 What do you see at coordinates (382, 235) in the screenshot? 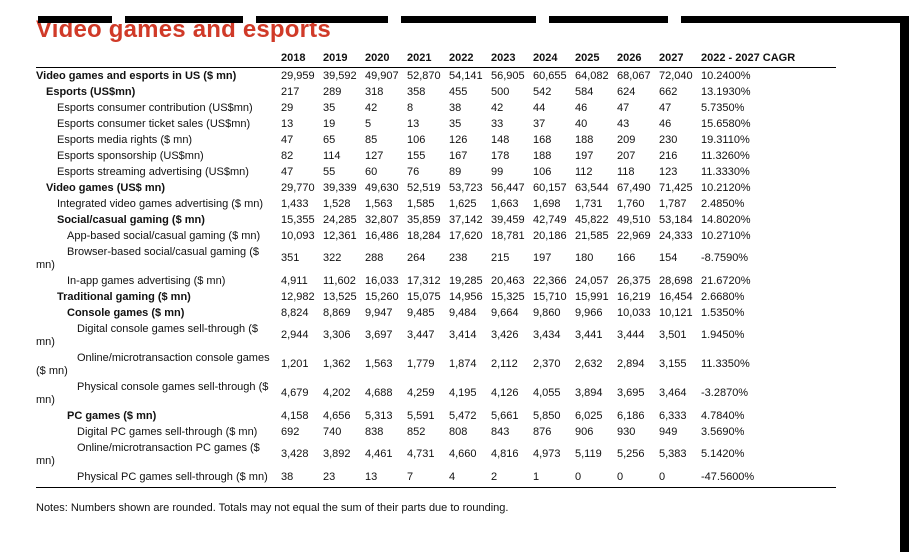
I see `table-cell: 16,486` at bounding box center [382, 235].